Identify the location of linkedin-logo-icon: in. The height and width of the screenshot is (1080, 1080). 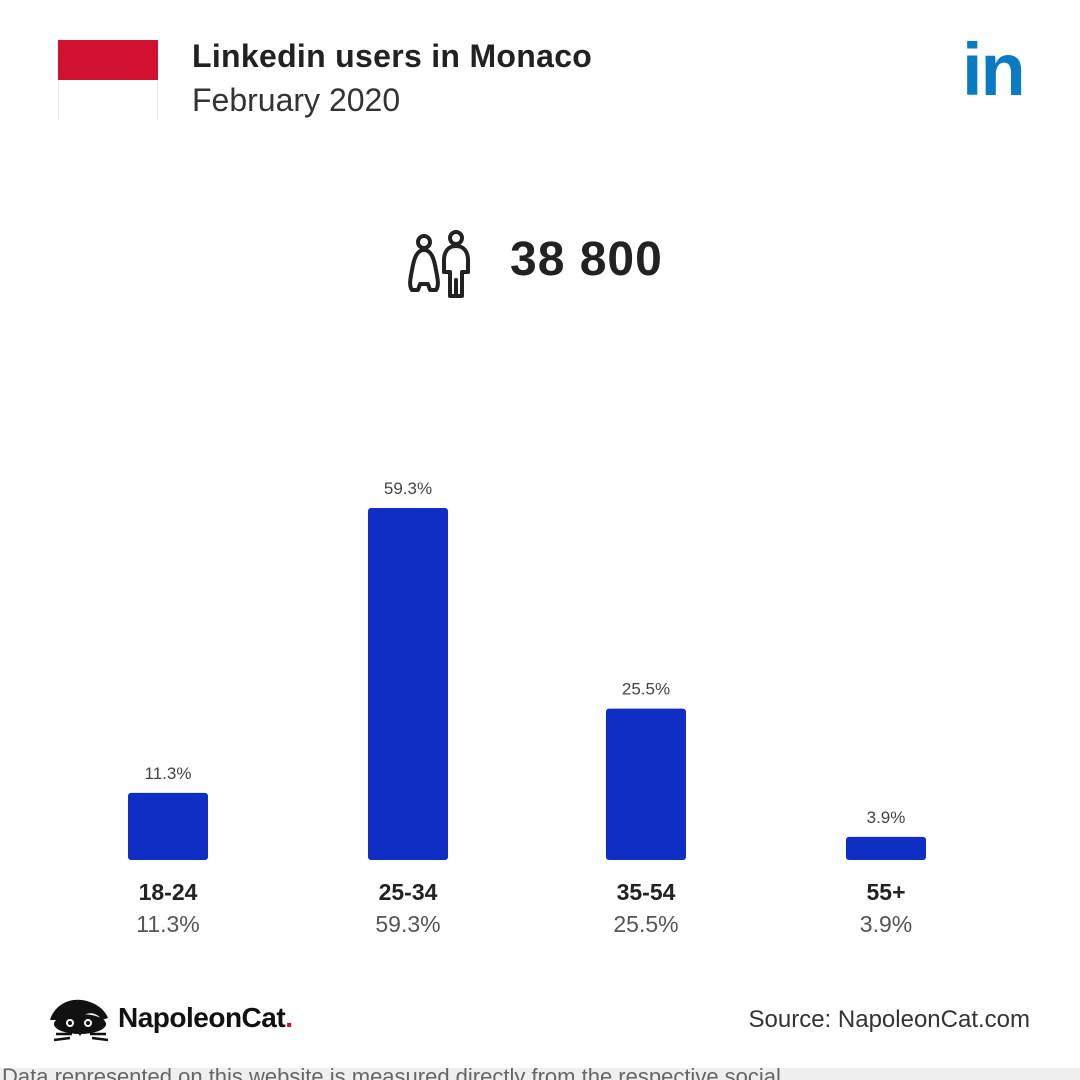
(994, 69).